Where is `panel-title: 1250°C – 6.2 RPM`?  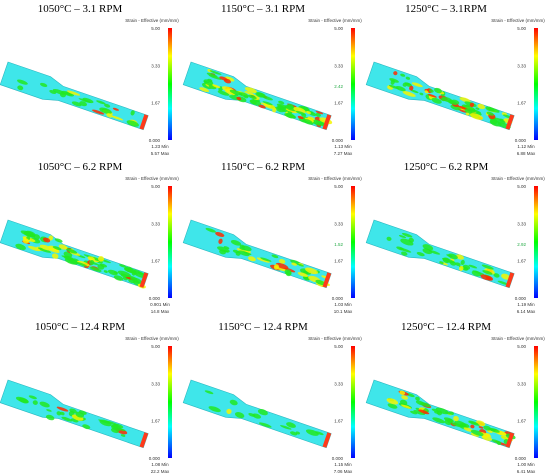 panel-title: 1250°C – 6.2 RPM is located at coordinates (446, 167).